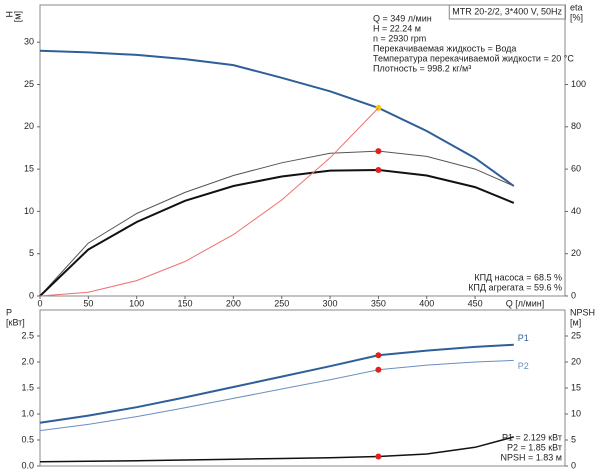 The height and width of the screenshot is (474, 600). What do you see at coordinates (281, 303) in the screenshot?
I see `x-tick-label: 250` at bounding box center [281, 303].